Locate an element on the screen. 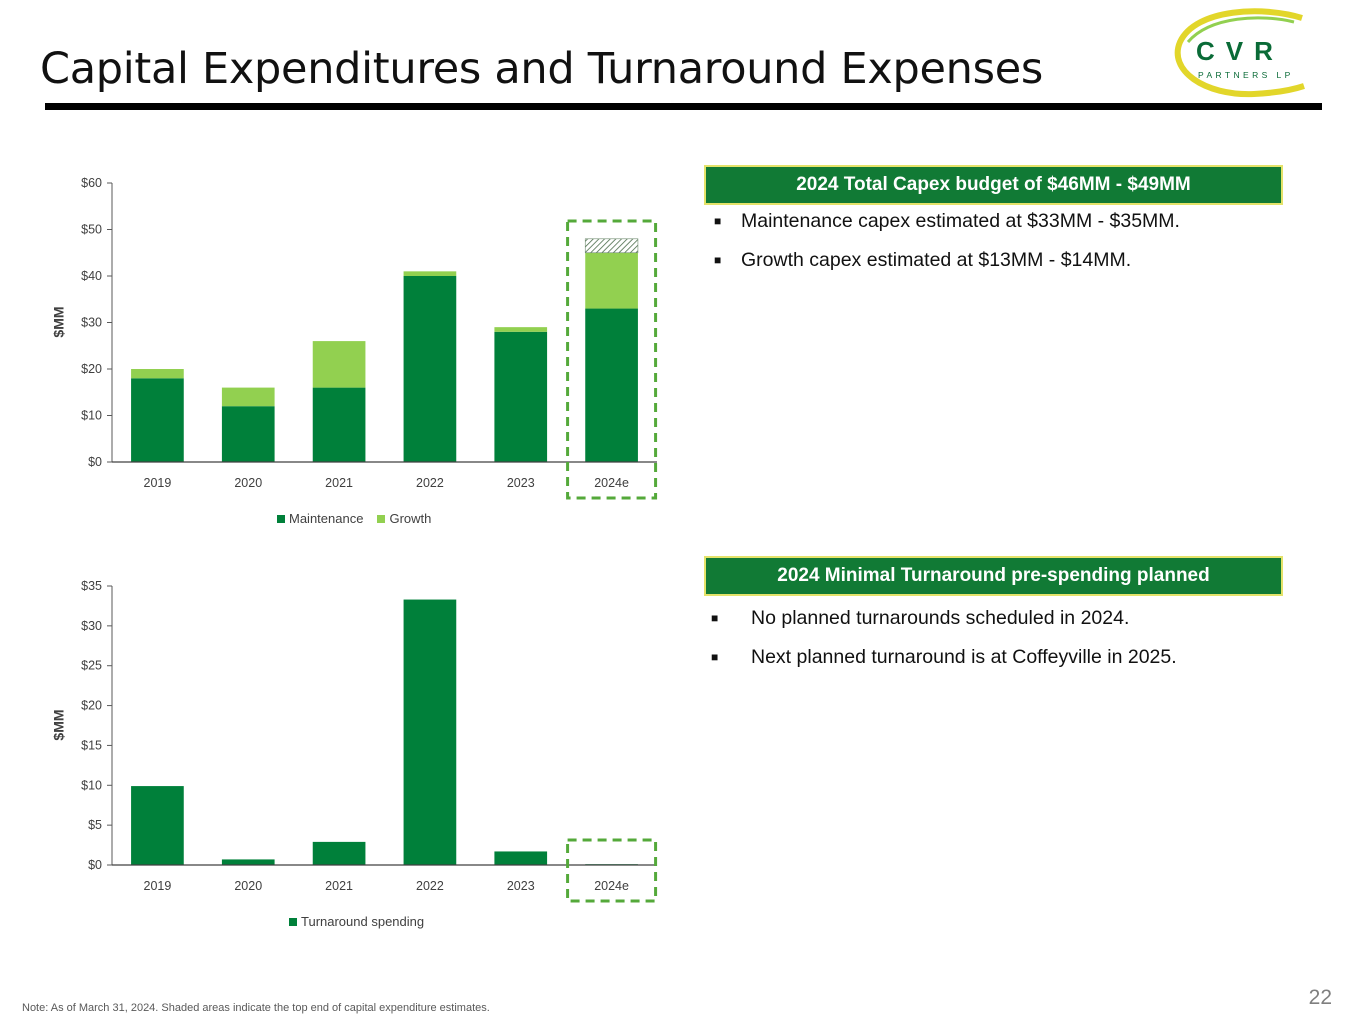 The image size is (1365, 1024). legend-item-turnaround: Turnaround spending is located at coordinates (356, 921).